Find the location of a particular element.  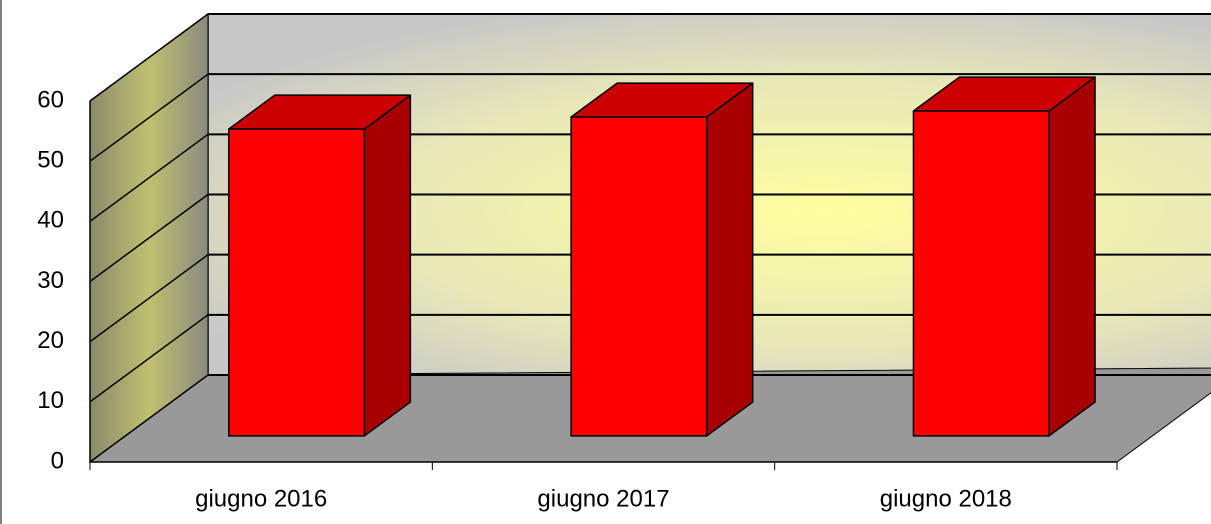

y-tick-label: 60 is located at coordinates (50, 99).